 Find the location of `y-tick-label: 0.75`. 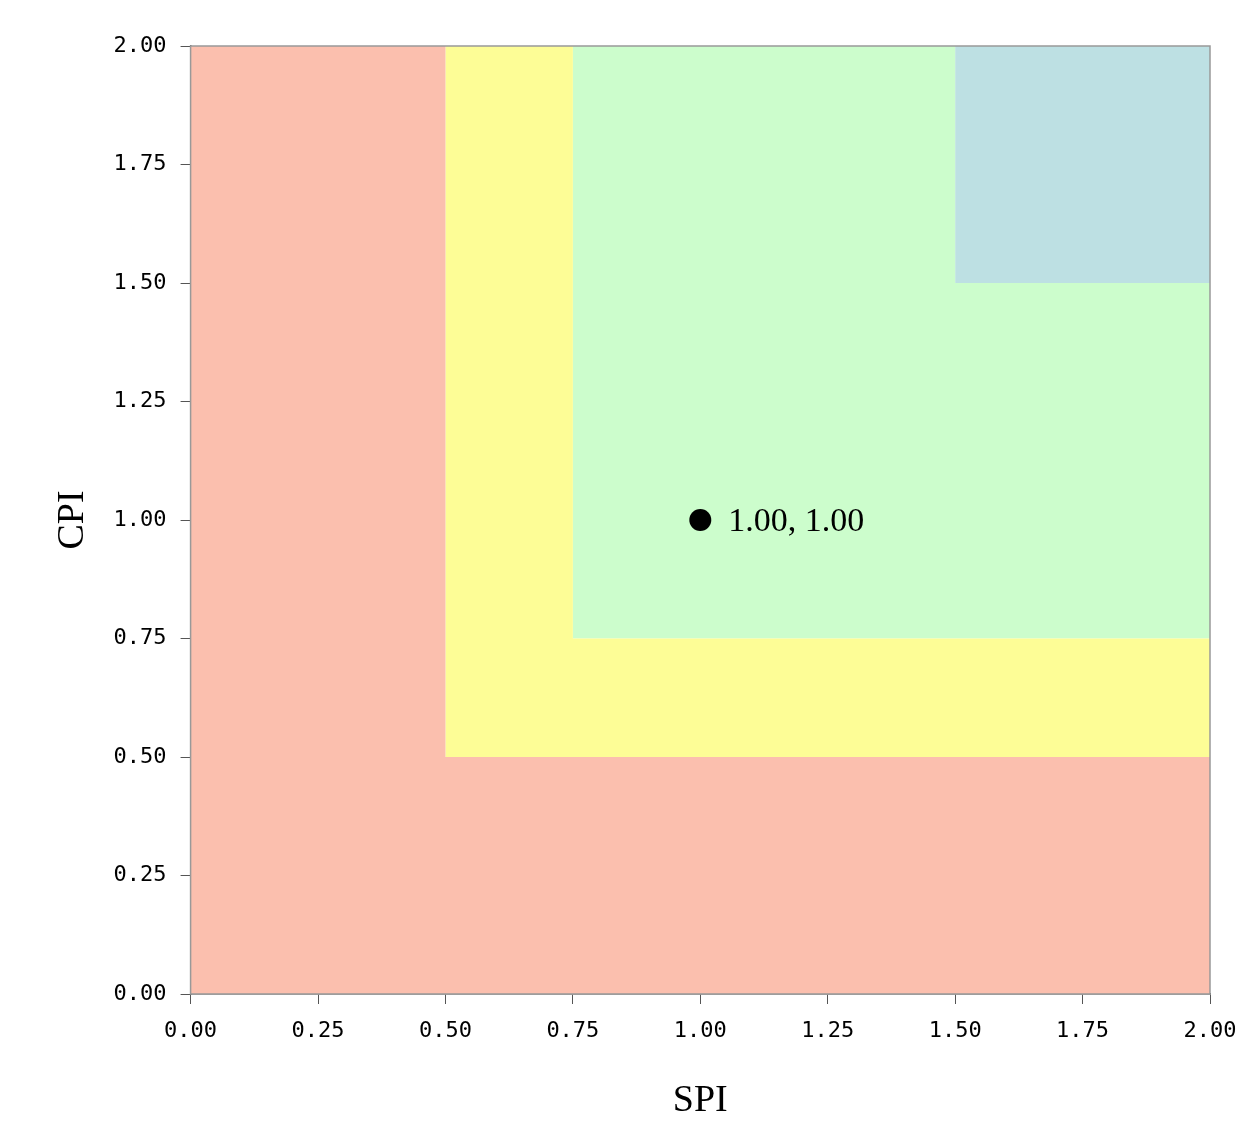

y-tick-label: 0.75 is located at coordinates (140, 637).